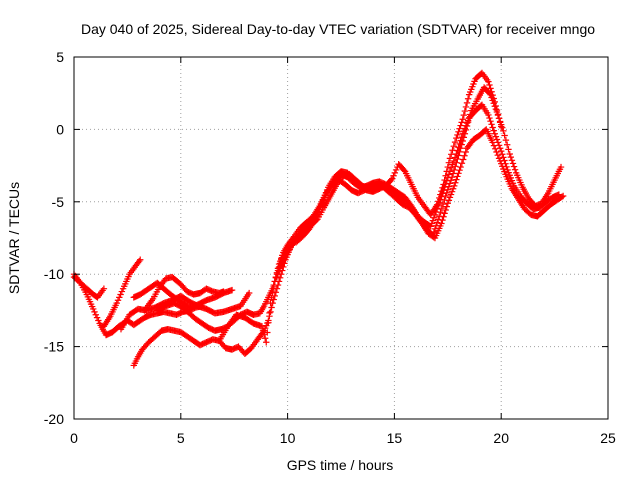 Image resolution: width=640 pixels, height=480 pixels. I want to click on y-axis-label: SDTVAR / TECUs, so click(14, 238).